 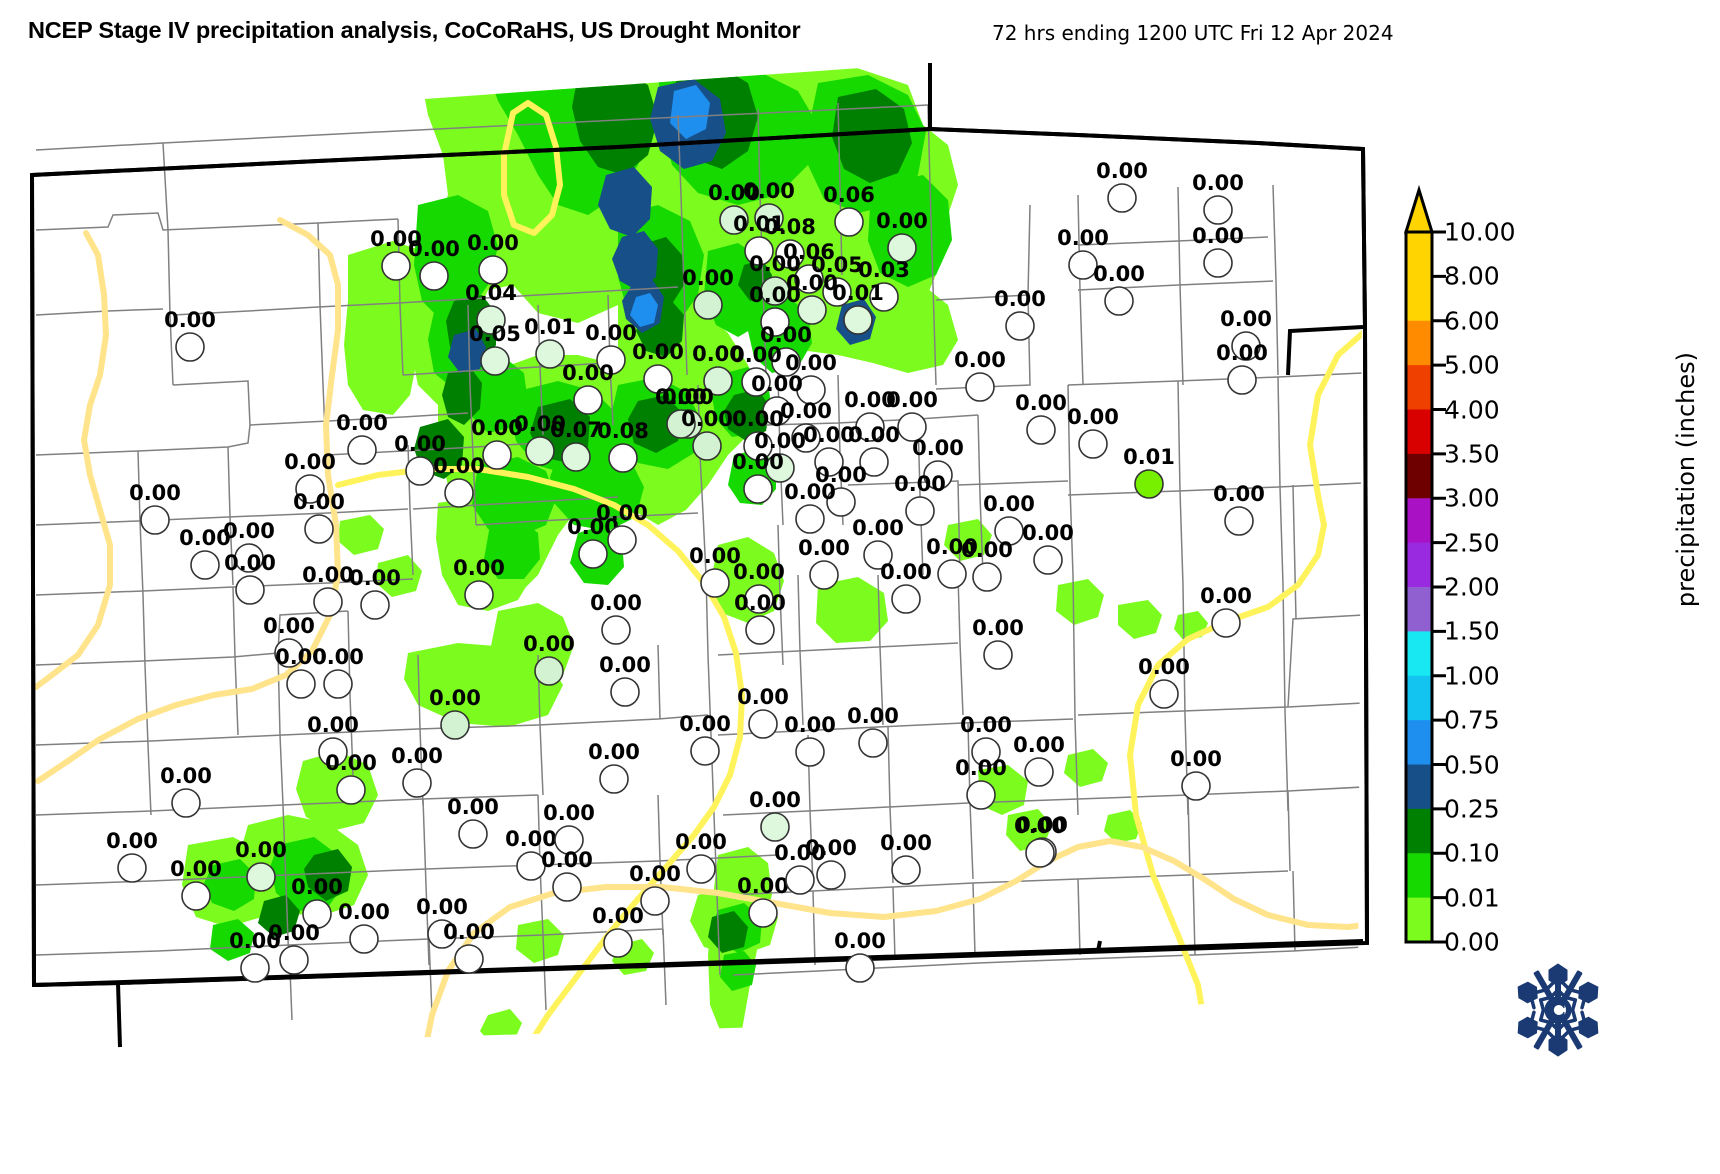 I want to click on station-marker: 0.07, so click(x=576, y=445).